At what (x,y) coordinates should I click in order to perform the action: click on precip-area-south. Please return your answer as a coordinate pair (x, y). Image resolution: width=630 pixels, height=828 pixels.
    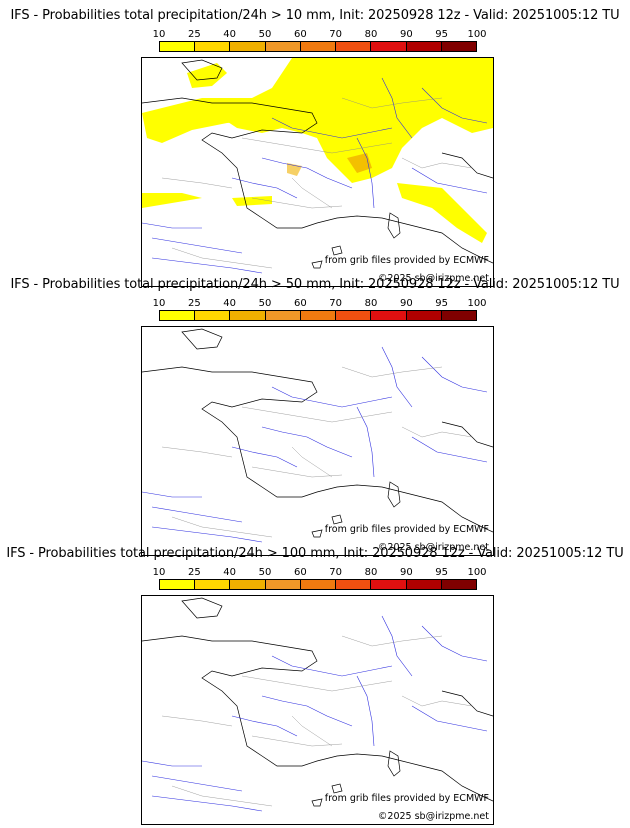
    Looking at the image, I should click on (172, 200).